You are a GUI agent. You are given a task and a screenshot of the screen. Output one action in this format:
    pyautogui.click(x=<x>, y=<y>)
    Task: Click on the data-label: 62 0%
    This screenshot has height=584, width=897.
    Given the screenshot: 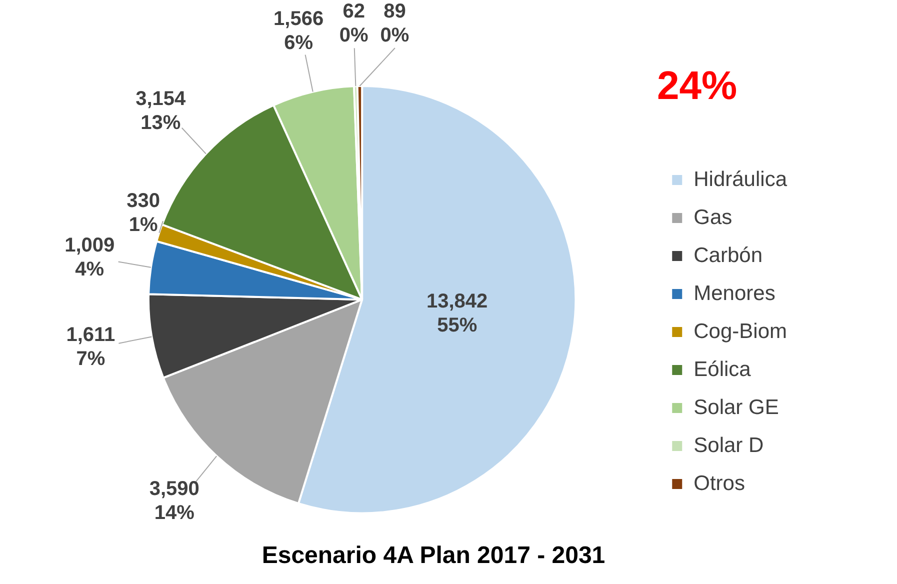 What is the action you would take?
    pyautogui.click(x=354, y=23)
    